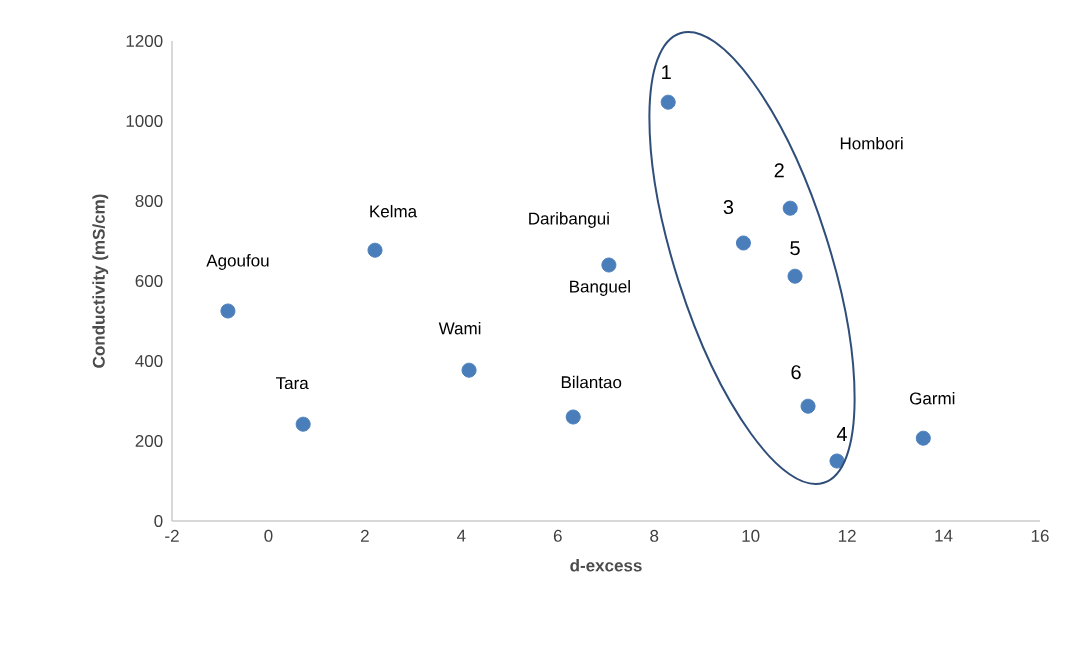 Image resolution: width=1080 pixels, height=651 pixels. Describe the element at coordinates (144, 121) in the screenshot. I see `y-tick-label: 1000` at that location.